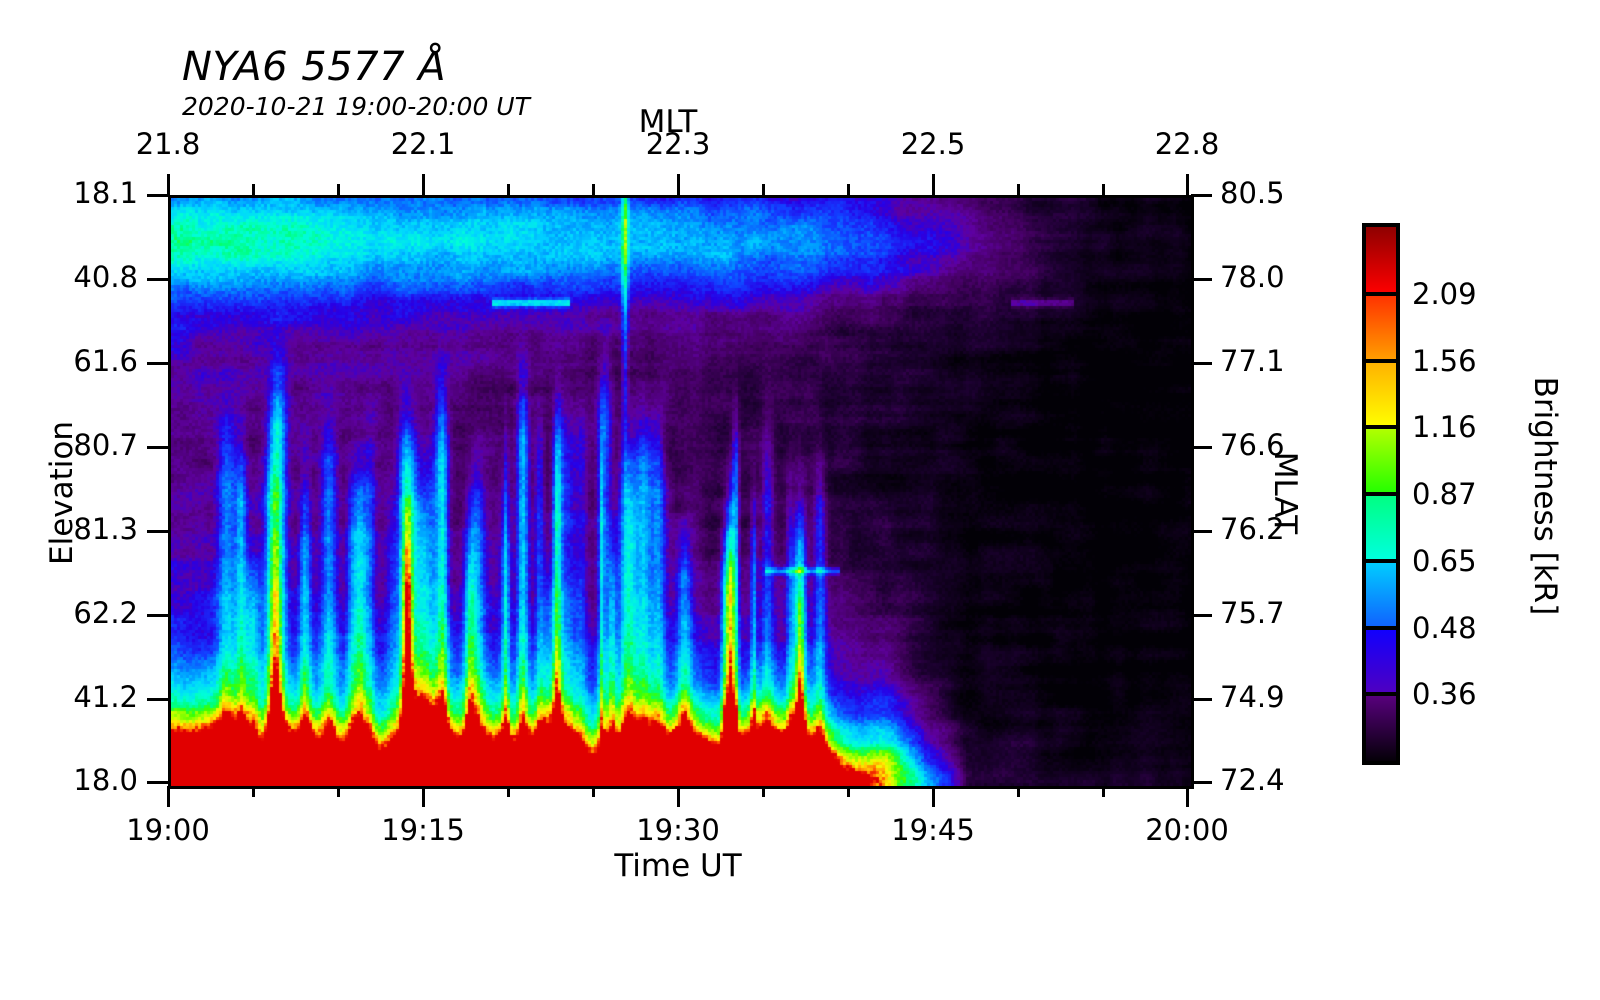 The image size is (1600, 1000). Describe the element at coordinates (314, 67) in the screenshot. I see `figure-title: NYA6 5577 Å` at that location.